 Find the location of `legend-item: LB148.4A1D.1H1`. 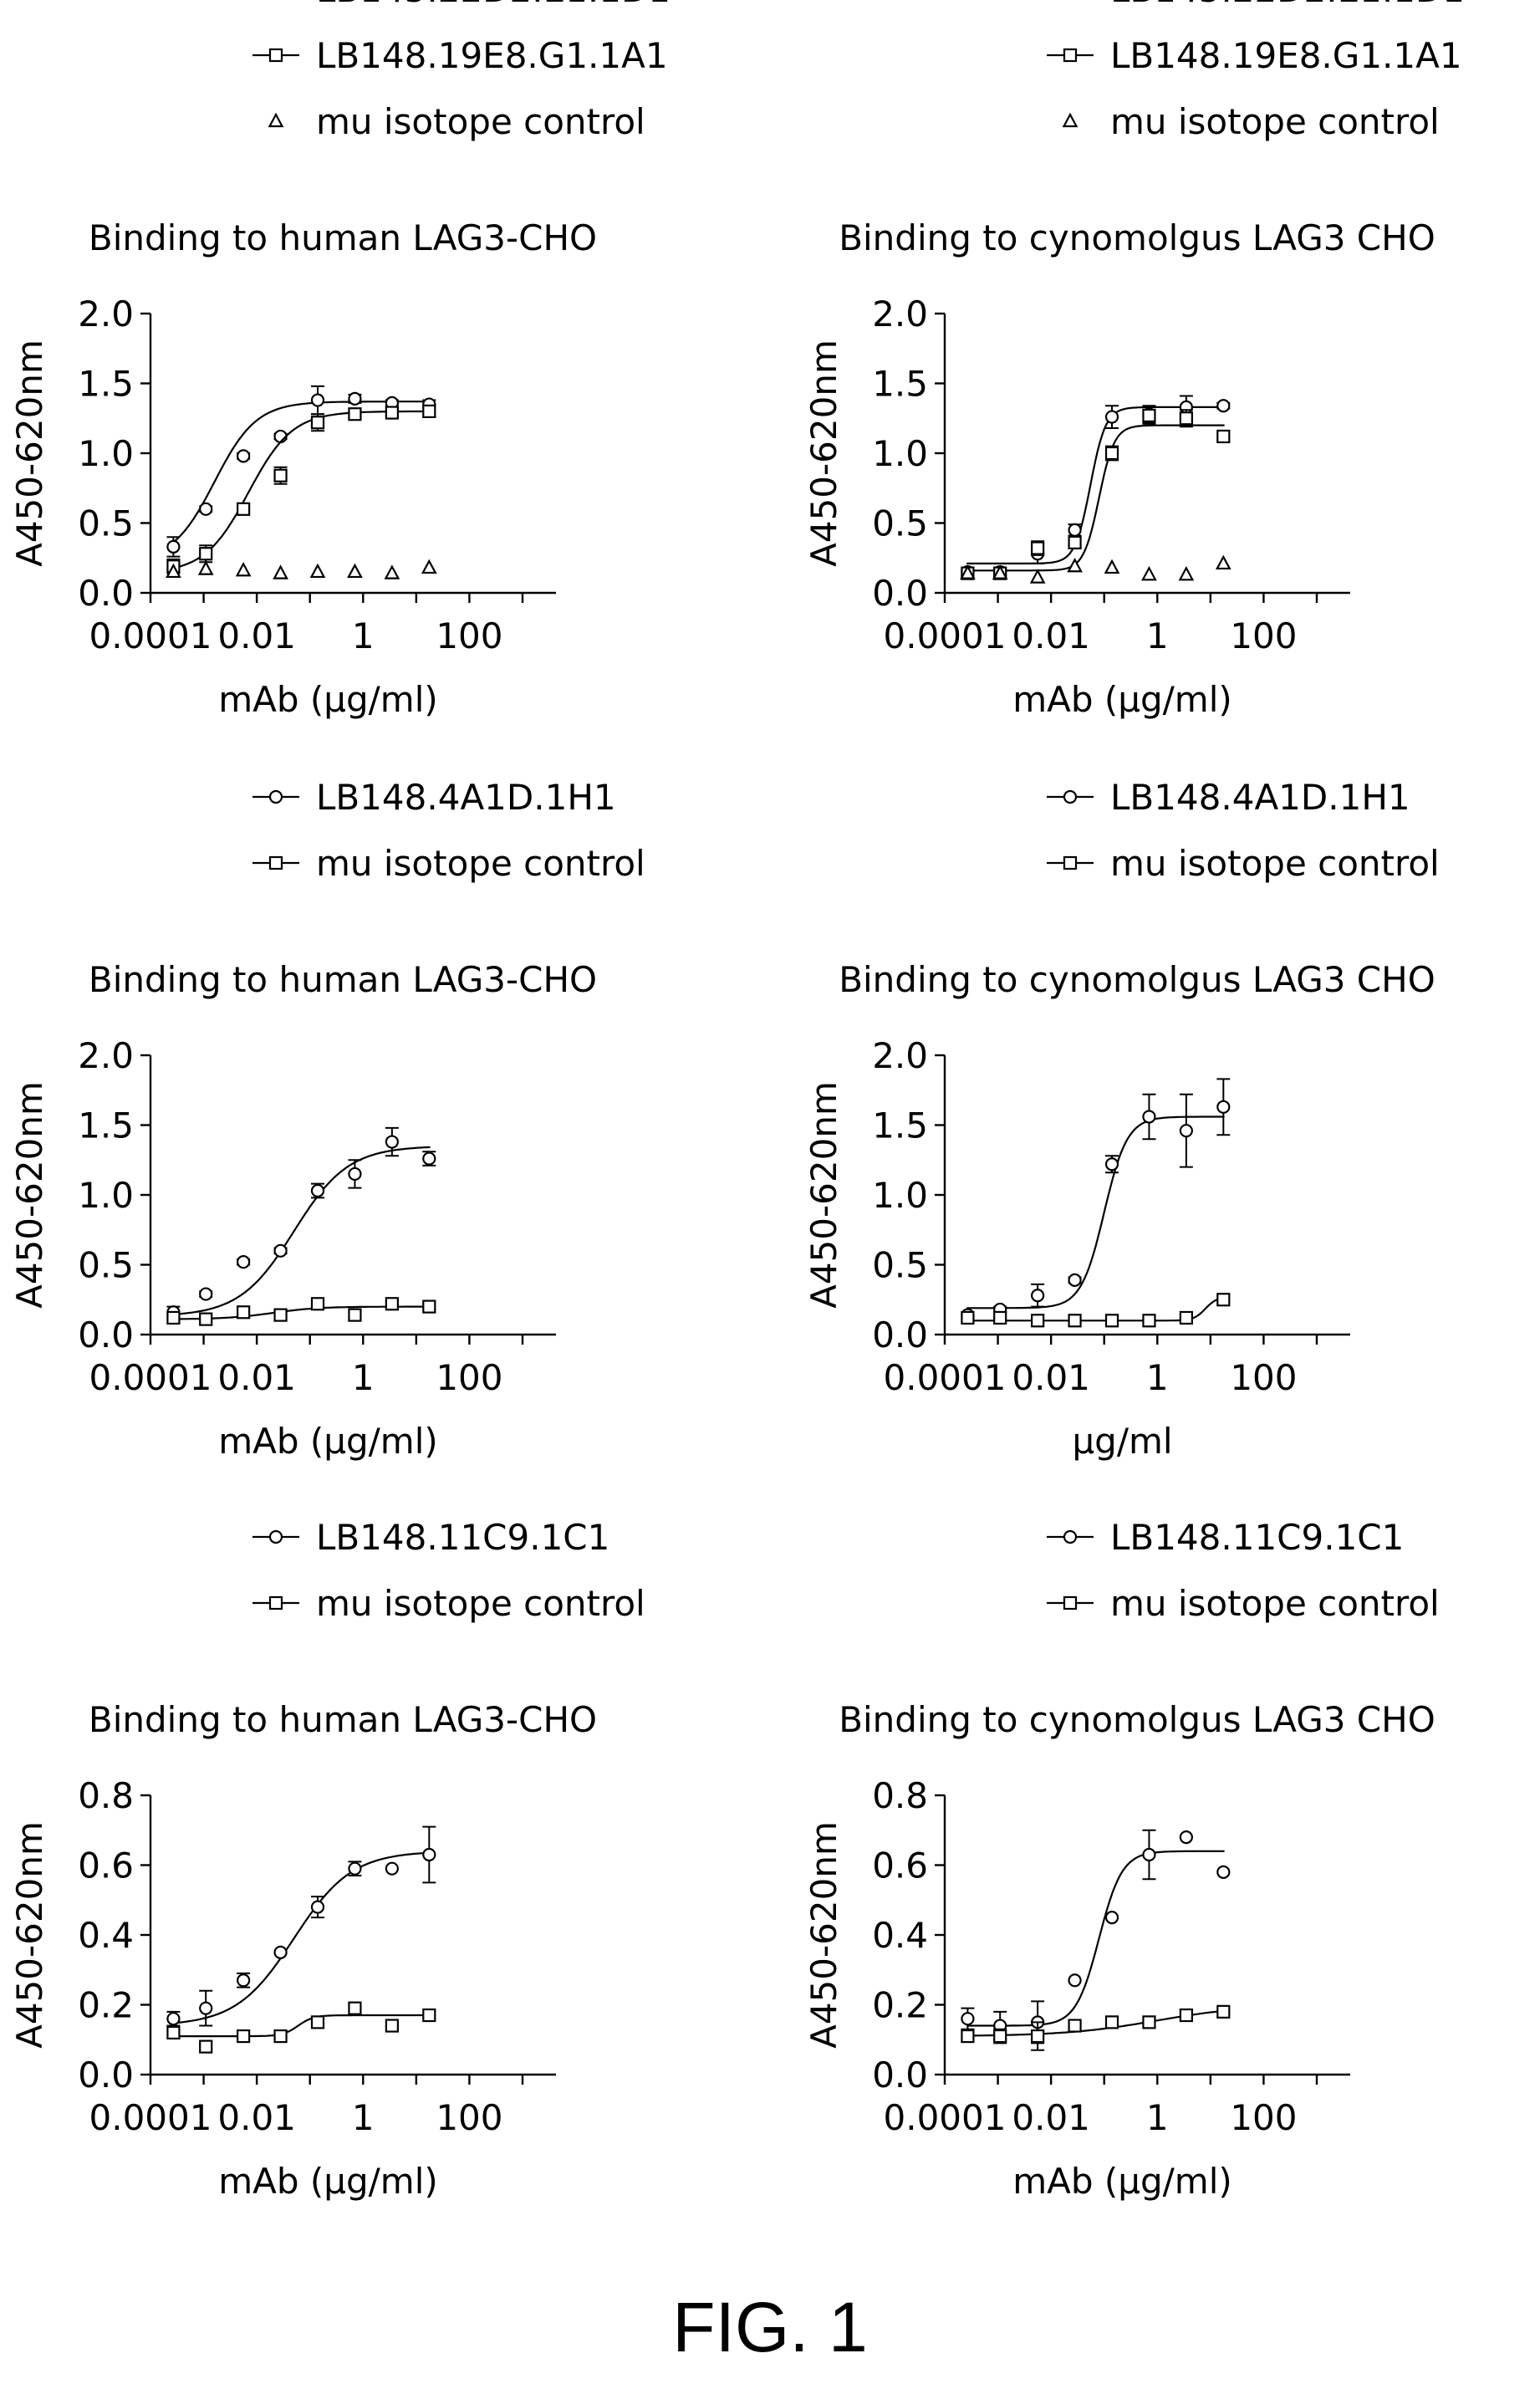

legend-item: LB148.4A1D.1H1 is located at coordinates (1229, 797).